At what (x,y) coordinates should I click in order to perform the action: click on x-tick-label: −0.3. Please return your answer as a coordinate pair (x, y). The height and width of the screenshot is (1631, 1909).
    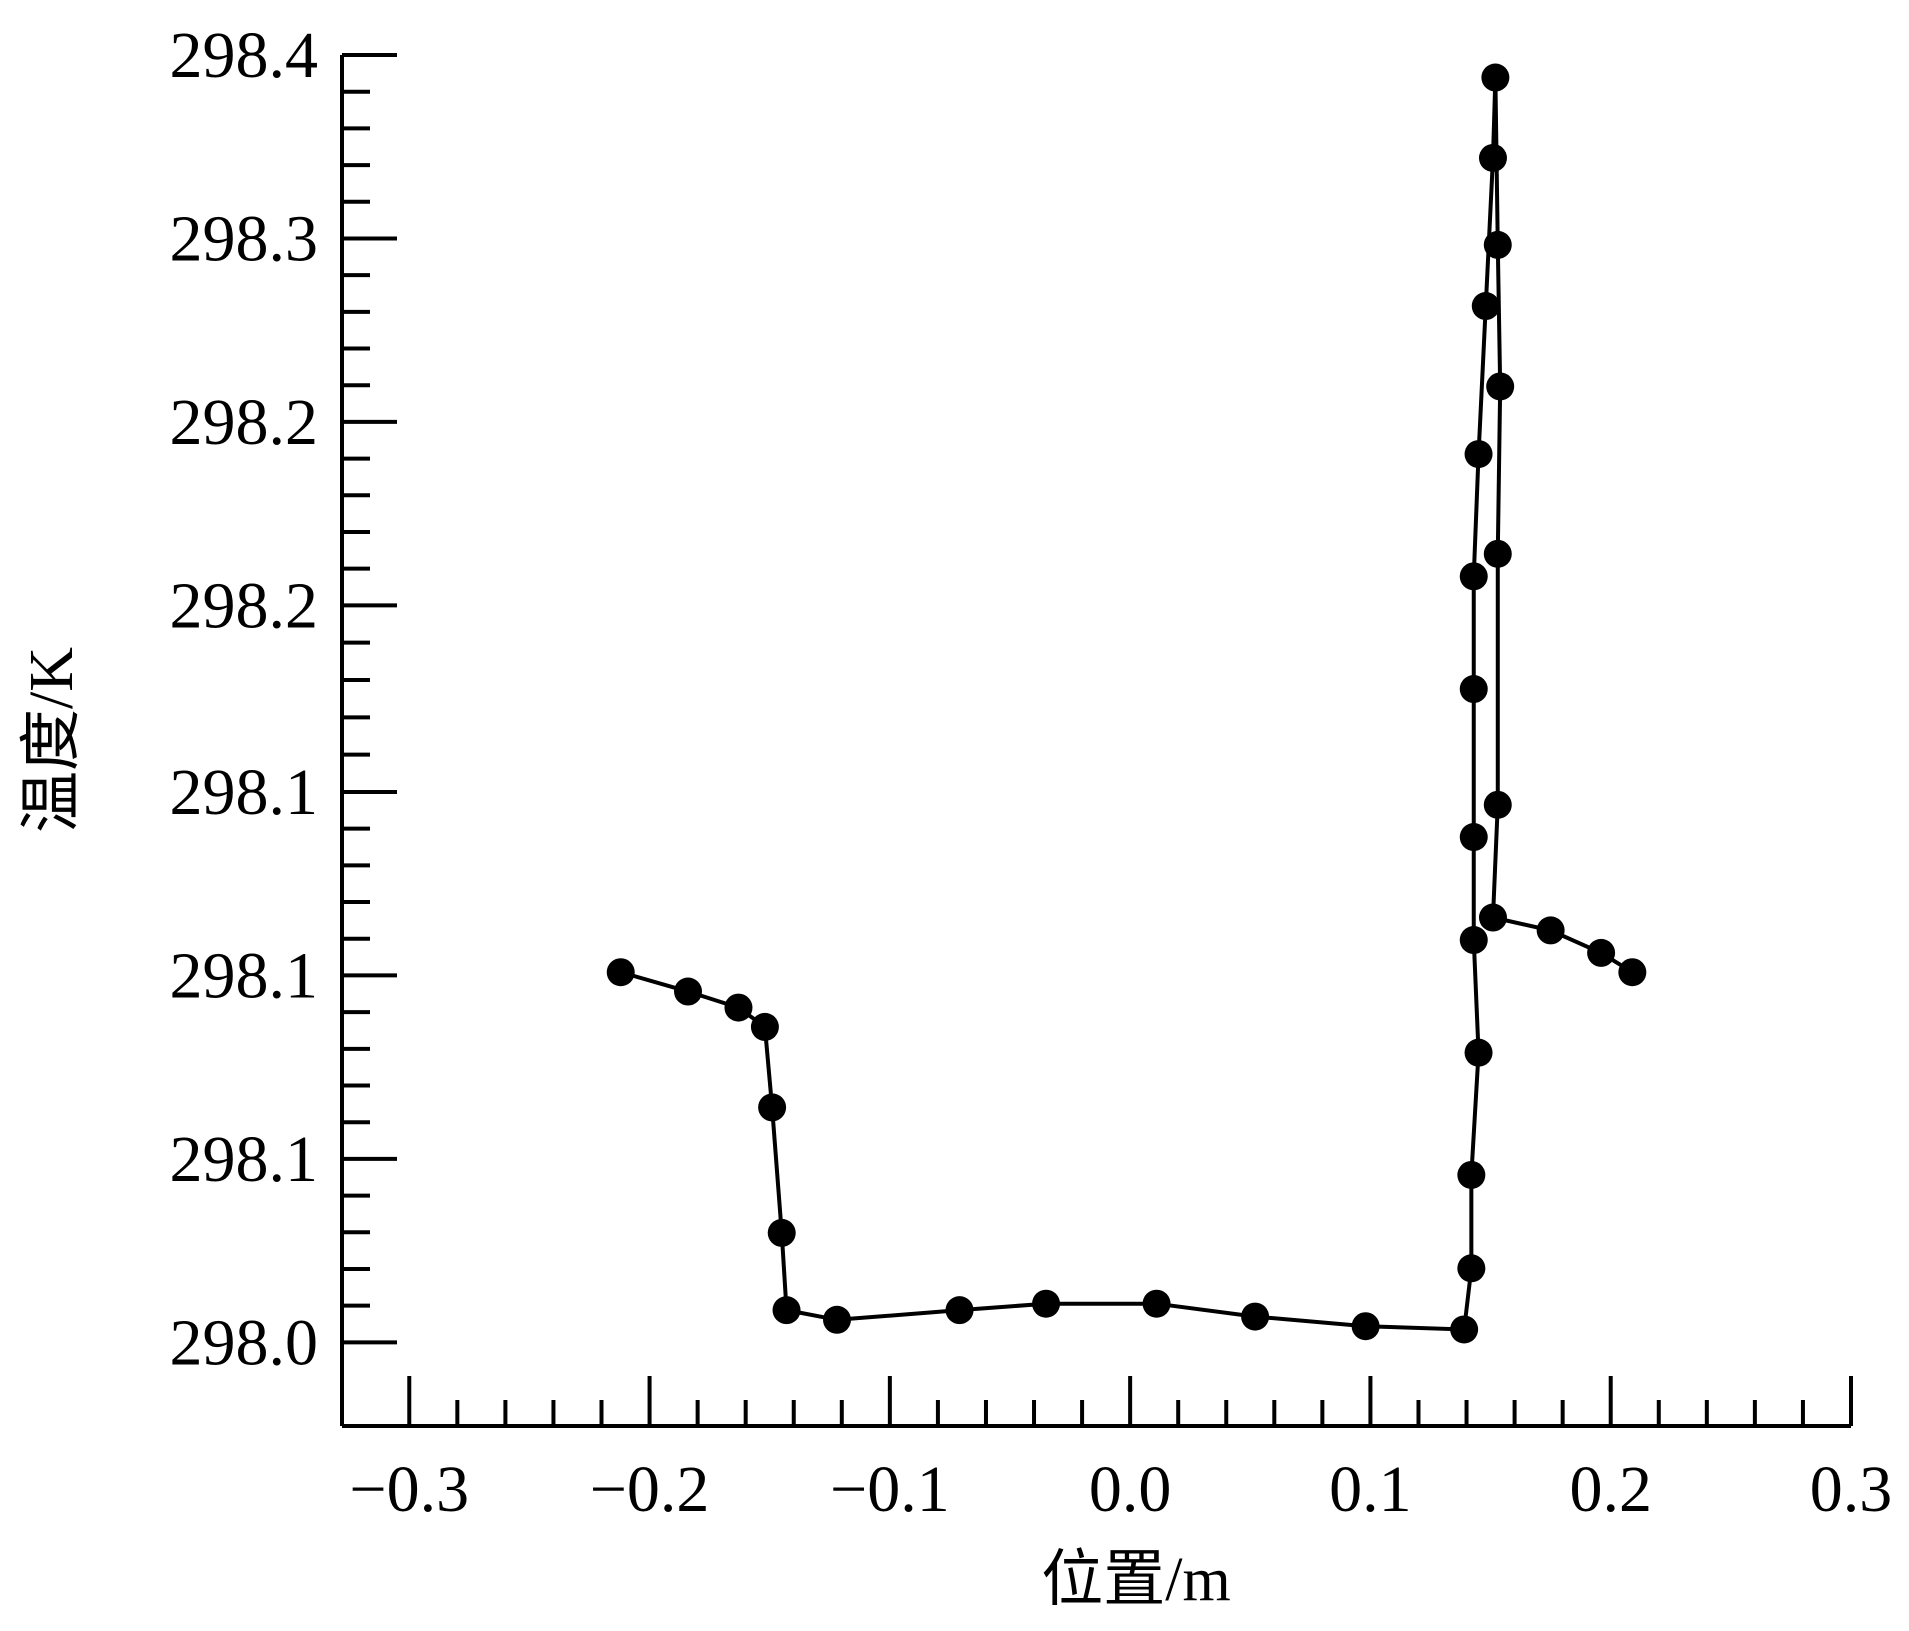
    Looking at the image, I should click on (409, 1489).